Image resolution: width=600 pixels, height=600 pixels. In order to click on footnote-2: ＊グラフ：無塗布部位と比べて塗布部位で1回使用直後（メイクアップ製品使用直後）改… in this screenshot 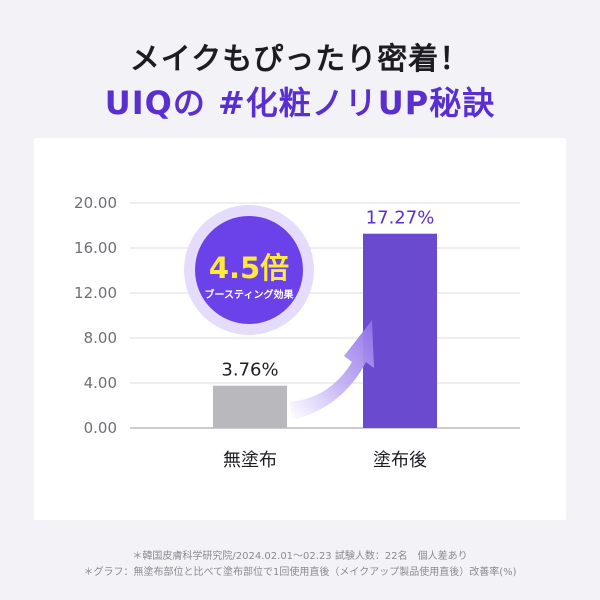, I will do `click(300, 572)`.